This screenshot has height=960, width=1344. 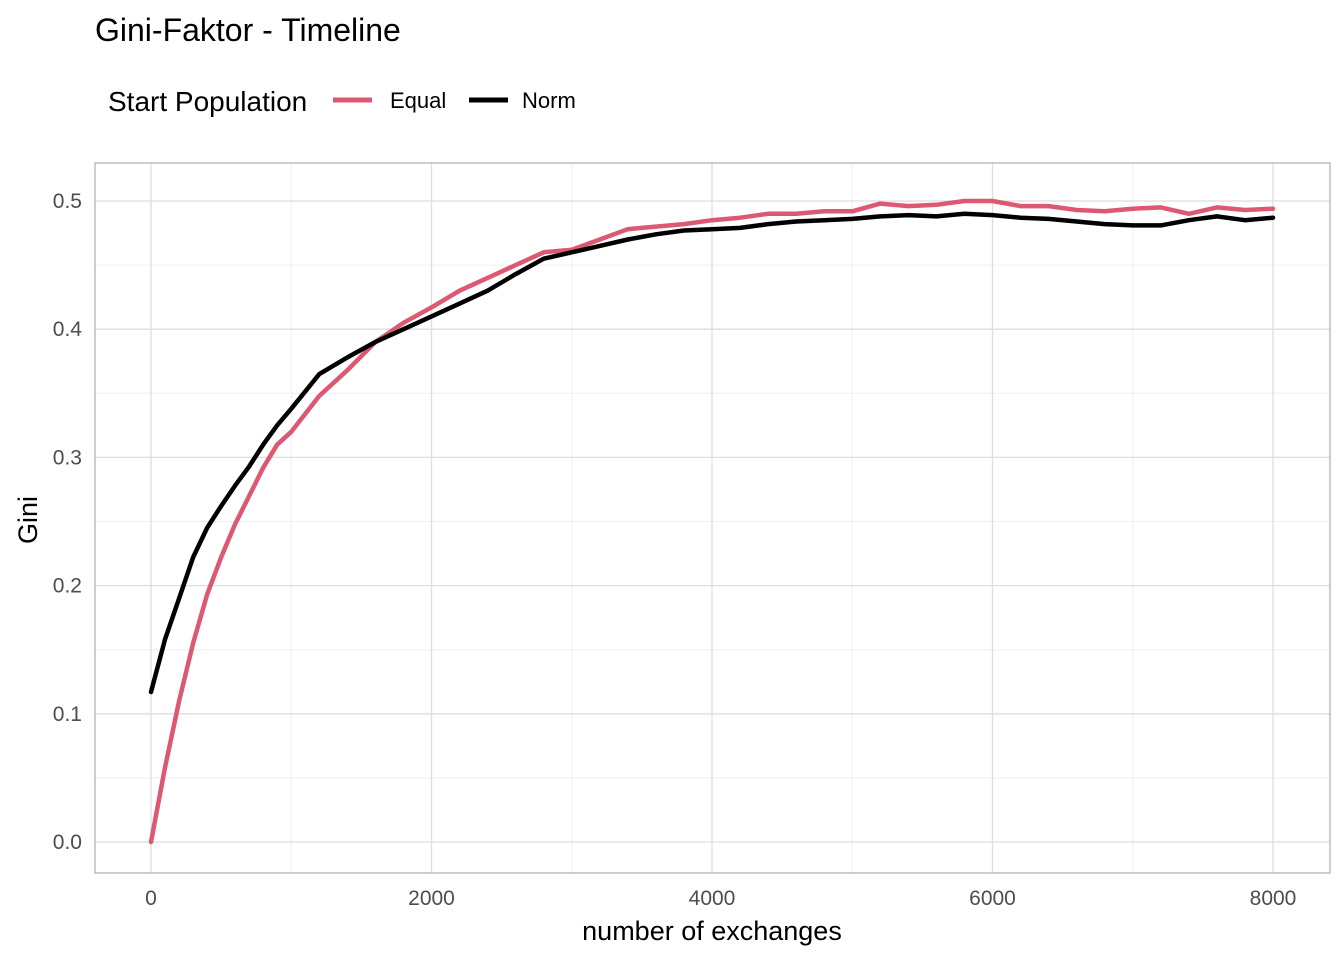 What do you see at coordinates (549, 100) in the screenshot?
I see `legend-label-norm: Norm` at bounding box center [549, 100].